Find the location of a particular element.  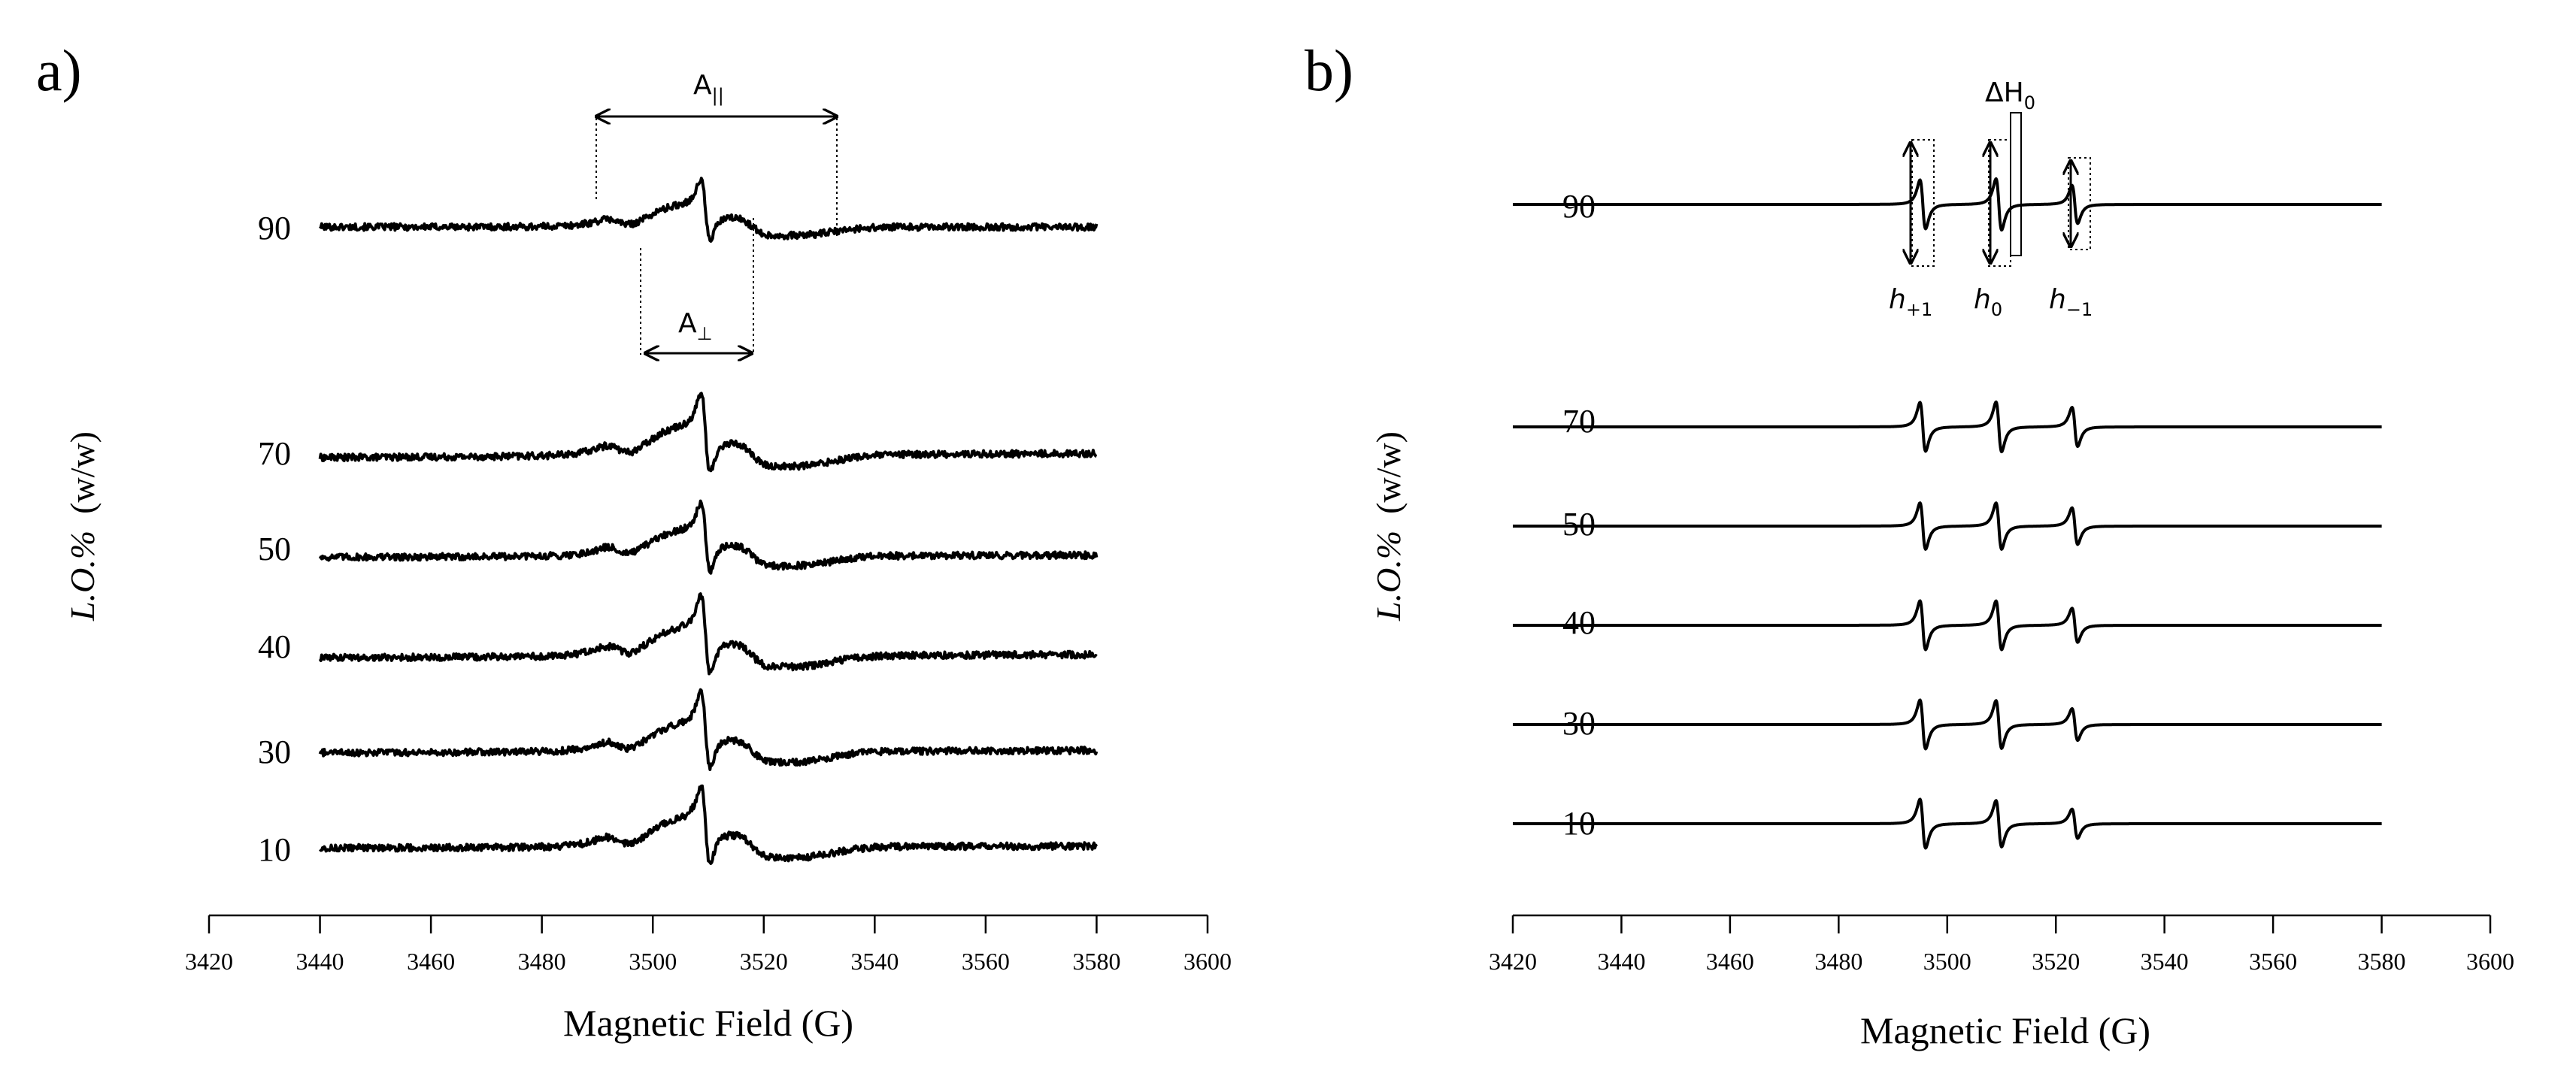

h-zero-label: h0 is located at coordinates (1988, 302).